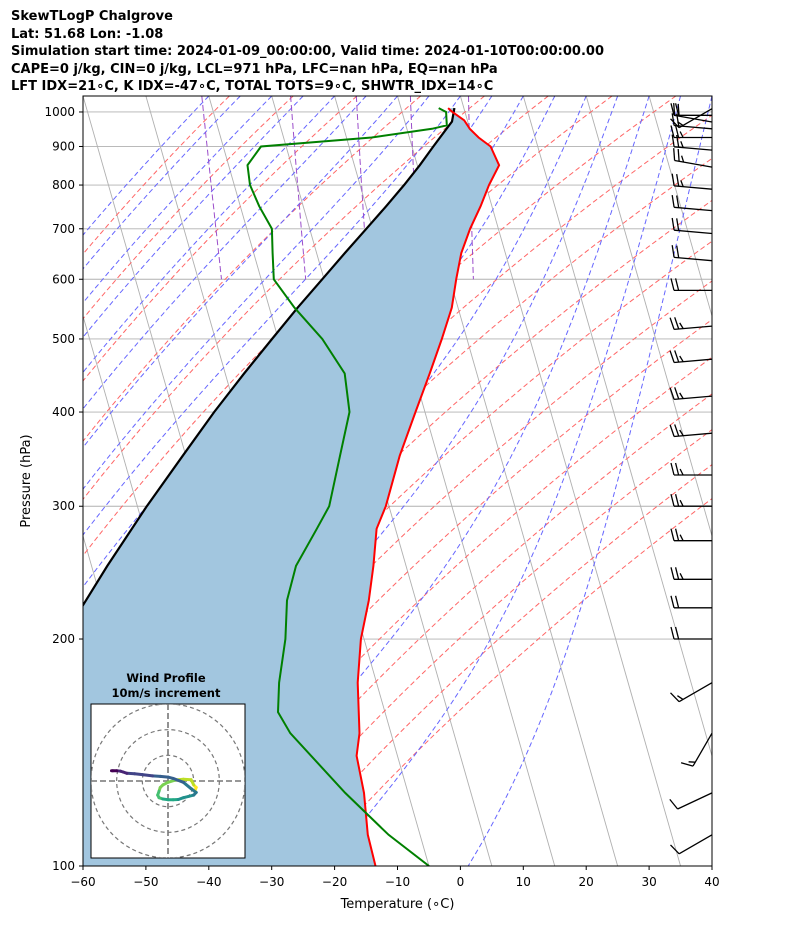 This screenshot has height=937, width=794. Describe the element at coordinates (271, 882) in the screenshot. I see `x-tick-label: −30` at that location.